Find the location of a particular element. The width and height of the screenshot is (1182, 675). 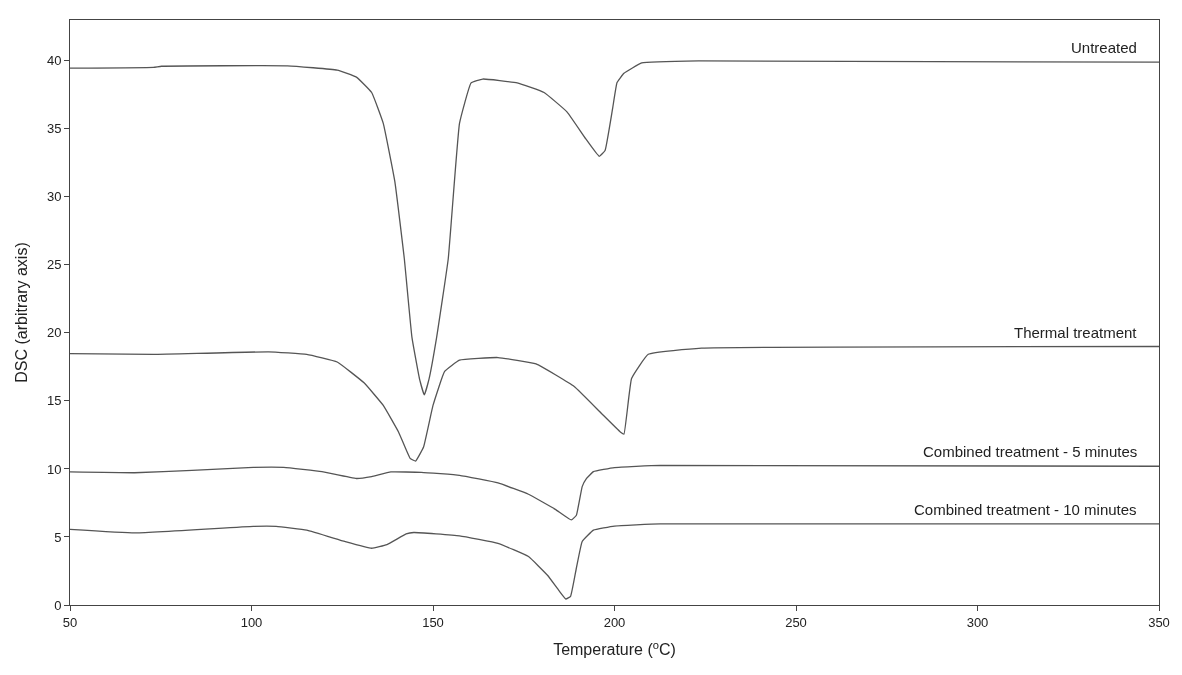

x-axis-title: Temperature ($^{o}$C) is located at coordinates (614, 648).